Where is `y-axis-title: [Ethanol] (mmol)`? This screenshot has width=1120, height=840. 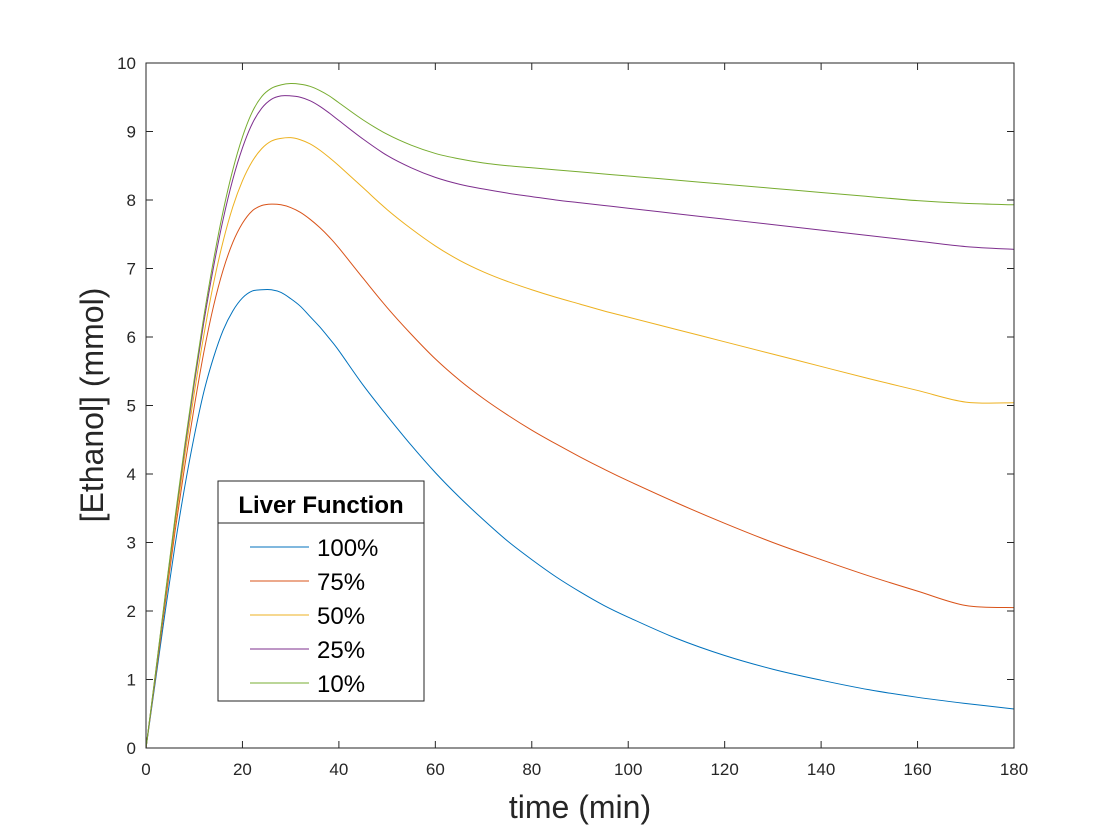 y-axis-title: [Ethanol] (mmol) is located at coordinates (92, 405).